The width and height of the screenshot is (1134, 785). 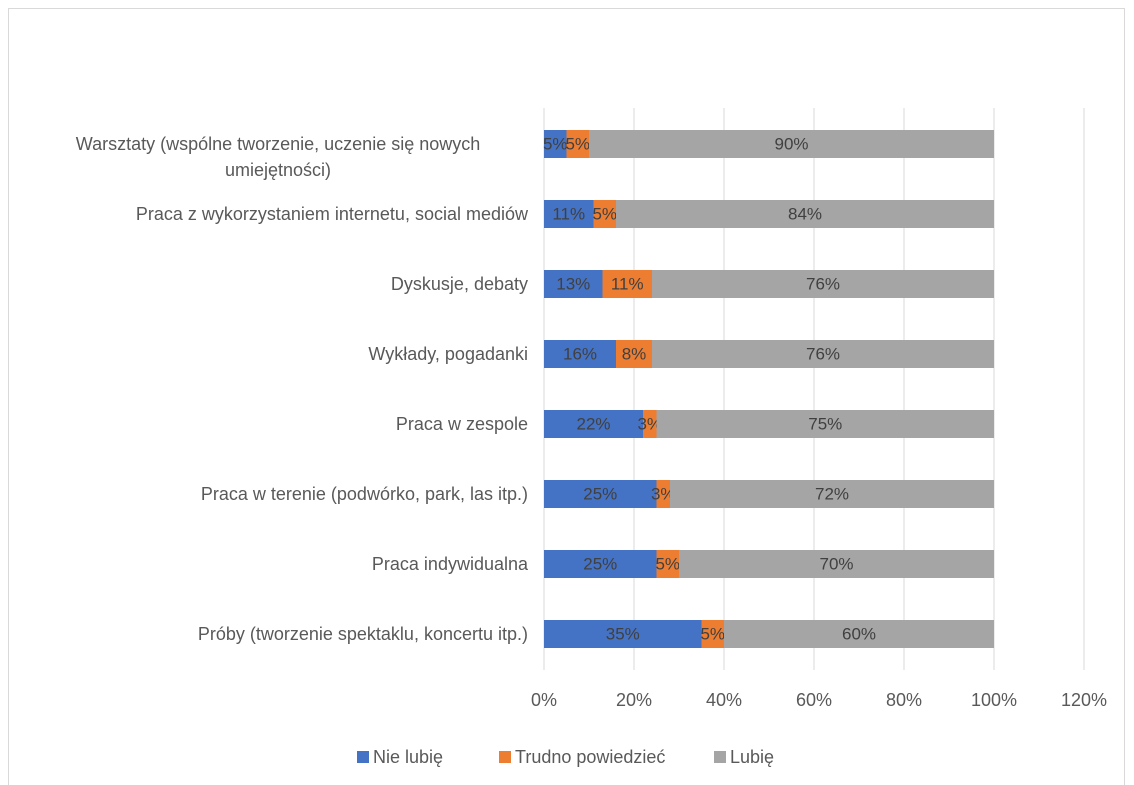 I want to click on y-tick-label: Praca w zespole, so click(x=461, y=424).